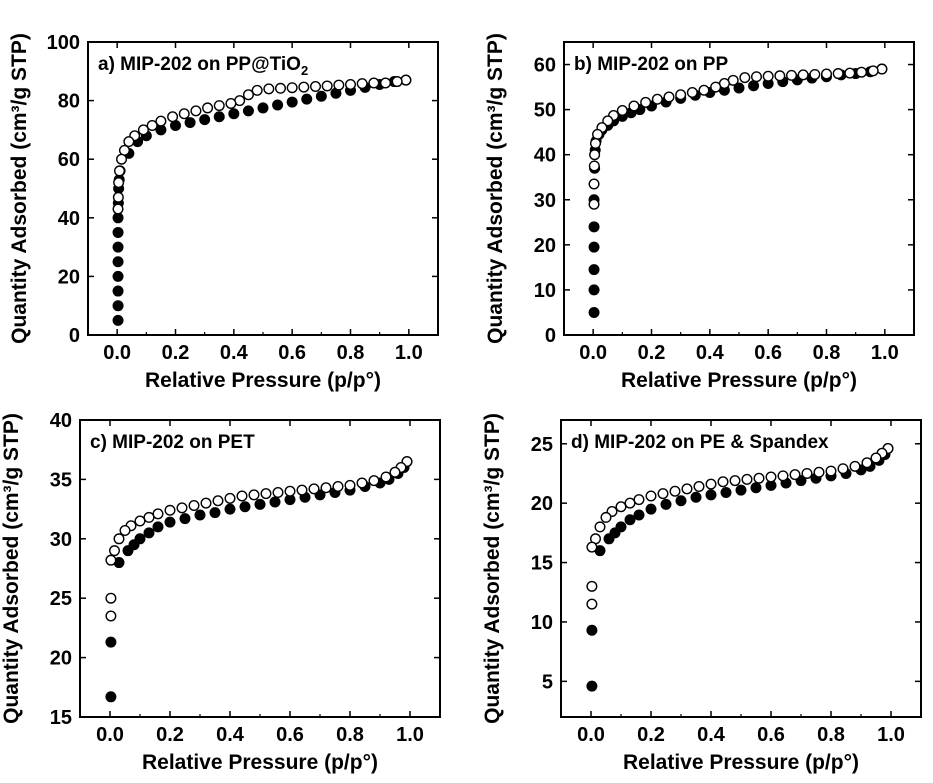 The width and height of the screenshot is (933, 783). What do you see at coordinates (63, 43) in the screenshot?
I see `y-tick-label: 100` at bounding box center [63, 43].